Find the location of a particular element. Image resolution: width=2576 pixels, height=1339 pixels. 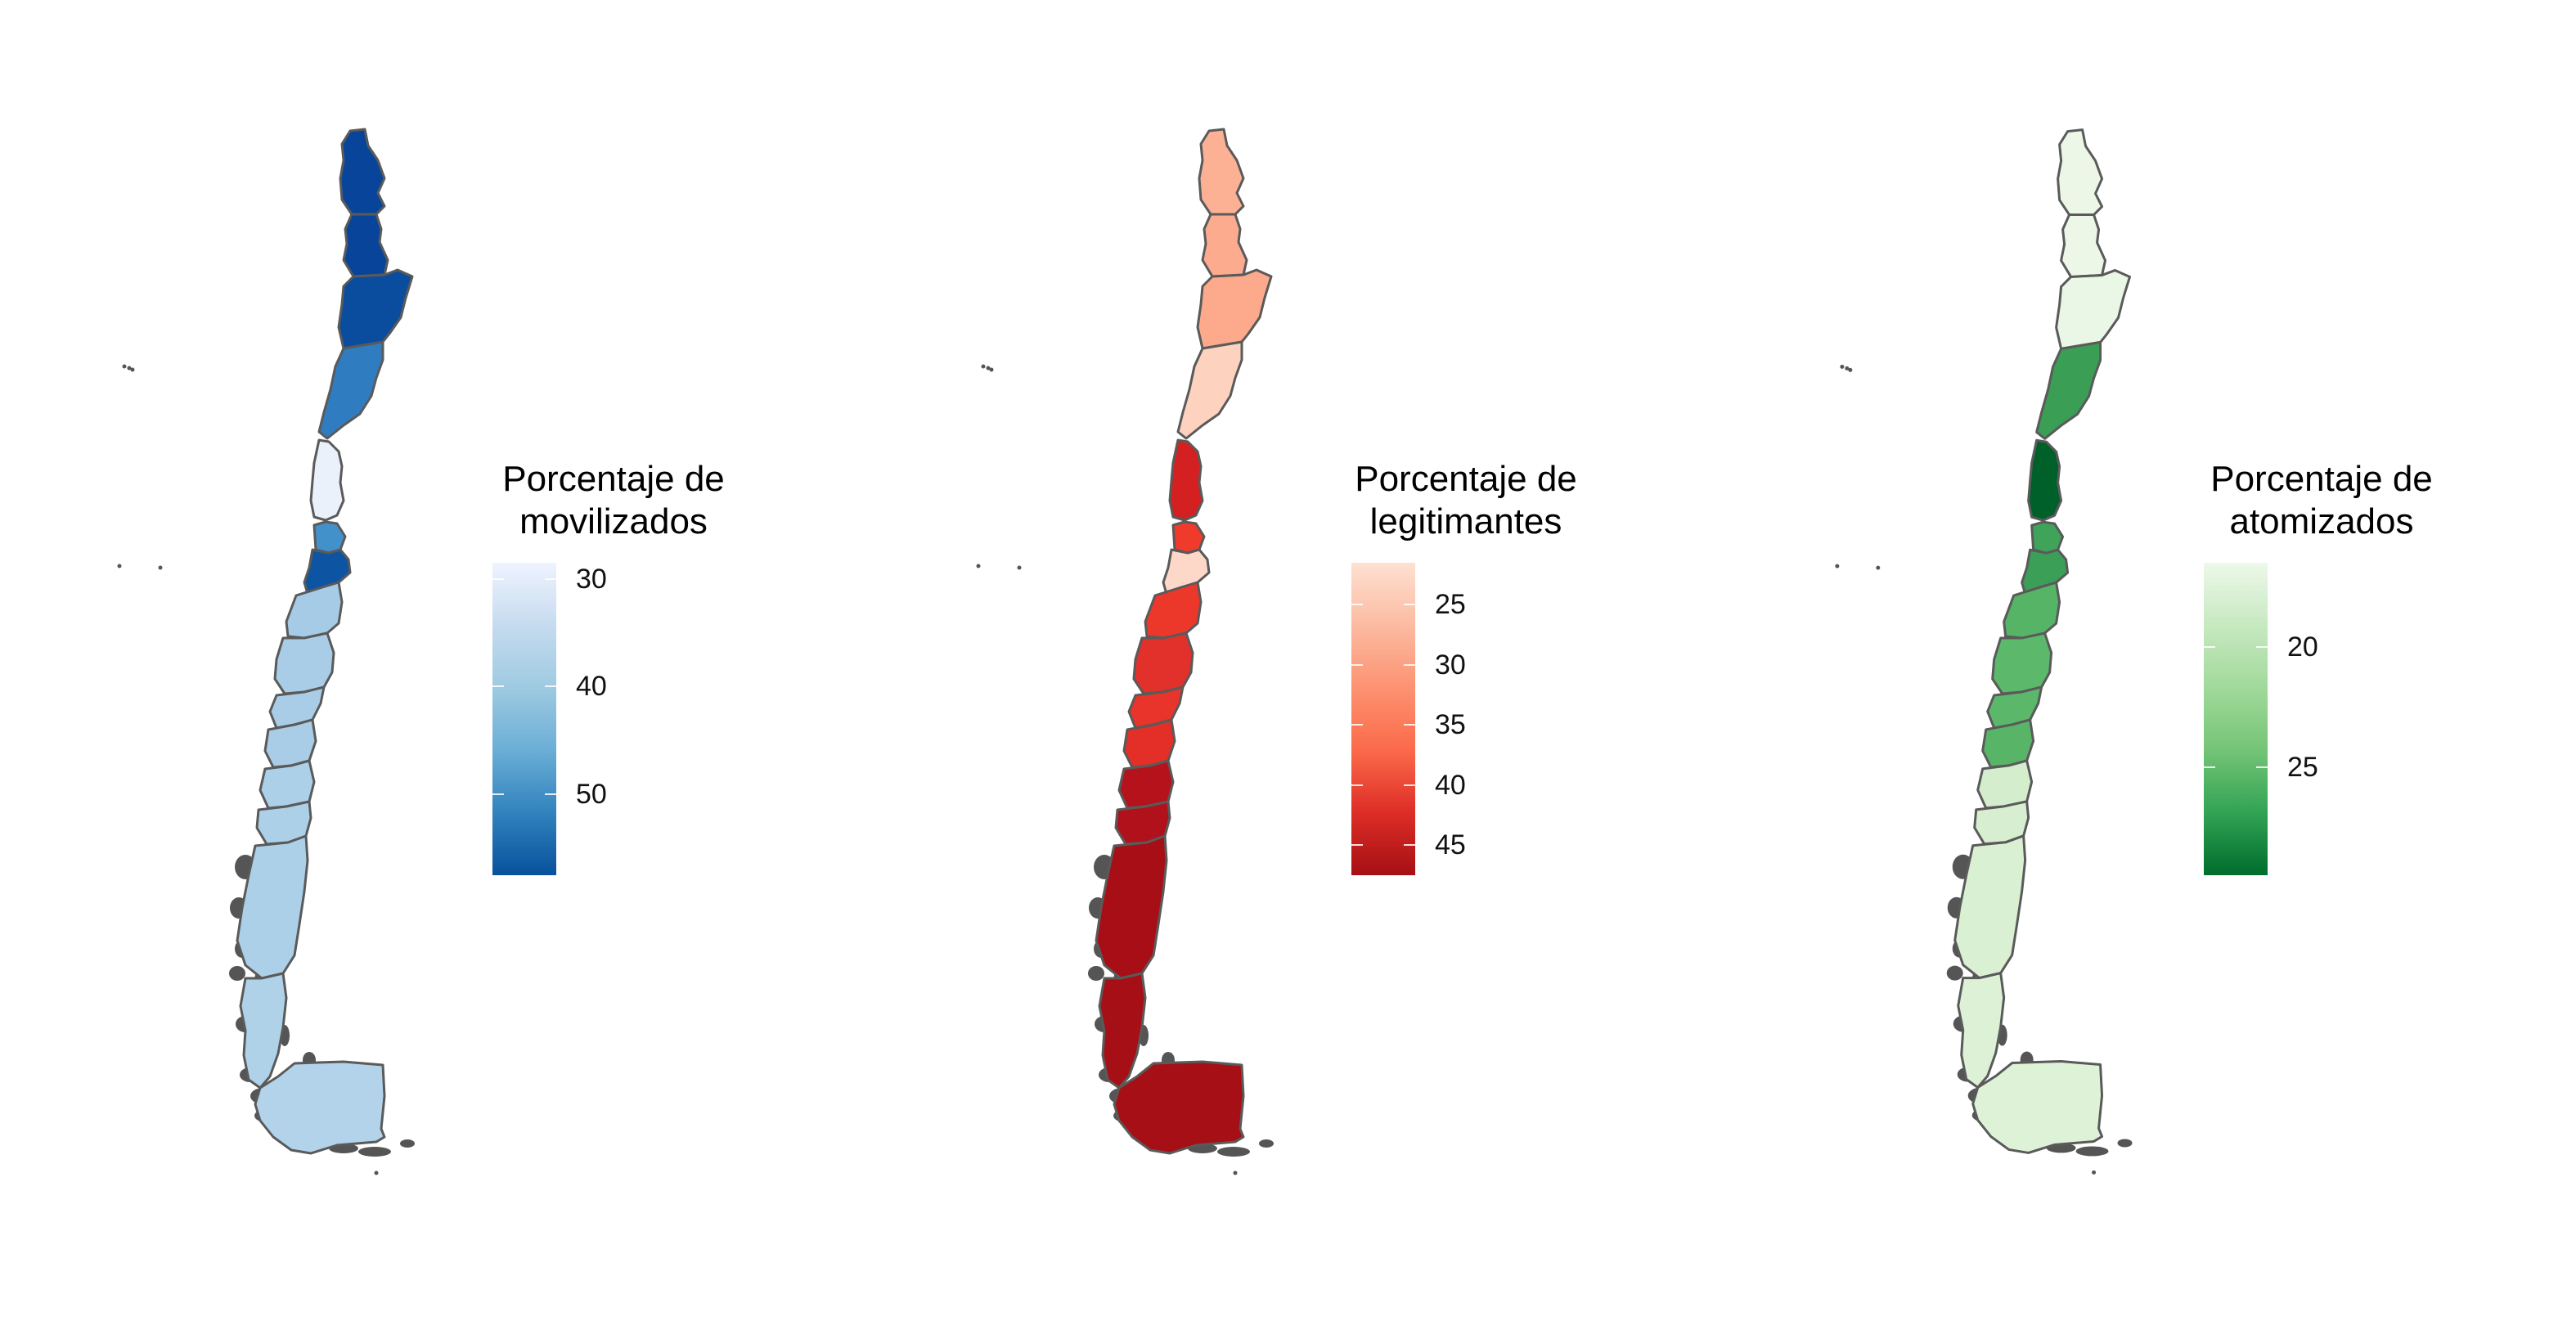

legend-title-line2: atomizados is located at coordinates (2321, 521).